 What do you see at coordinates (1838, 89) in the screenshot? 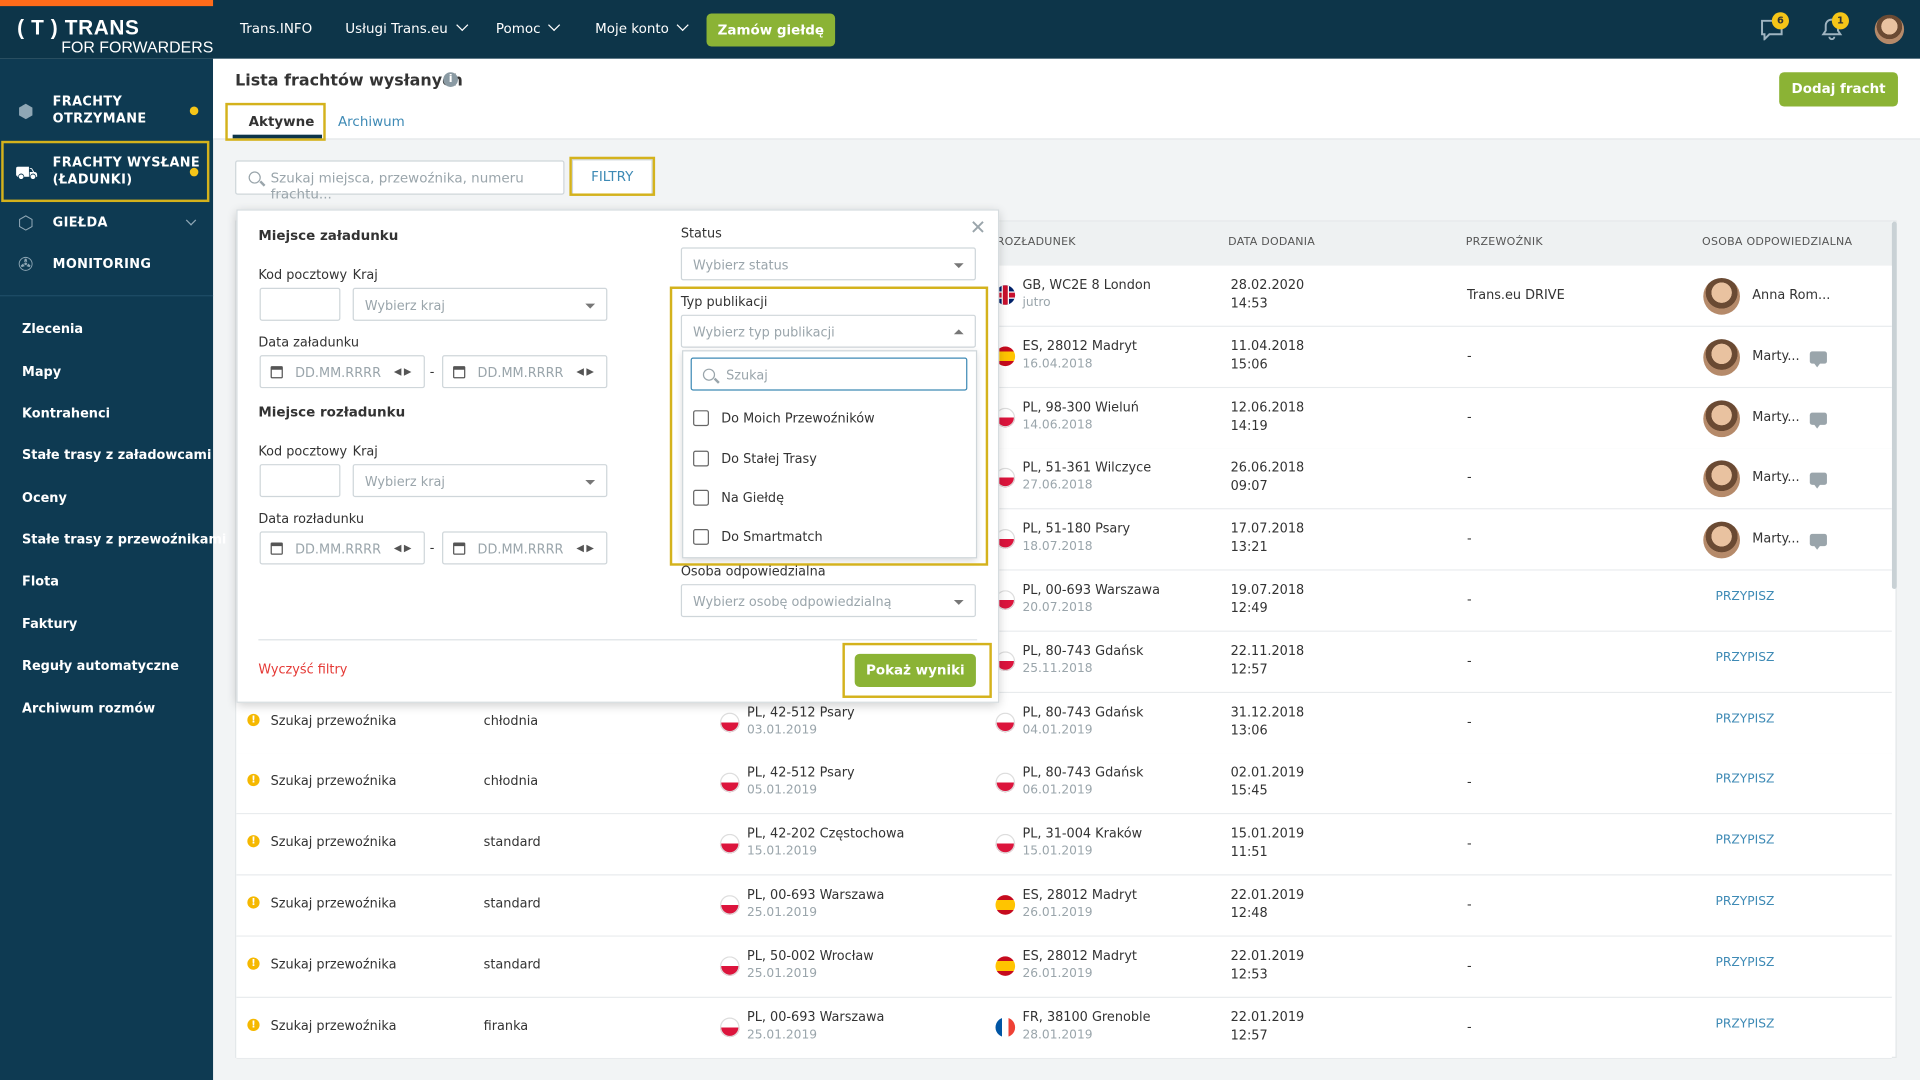
I see `add-freight-button: Dodaj fracht` at bounding box center [1838, 89].